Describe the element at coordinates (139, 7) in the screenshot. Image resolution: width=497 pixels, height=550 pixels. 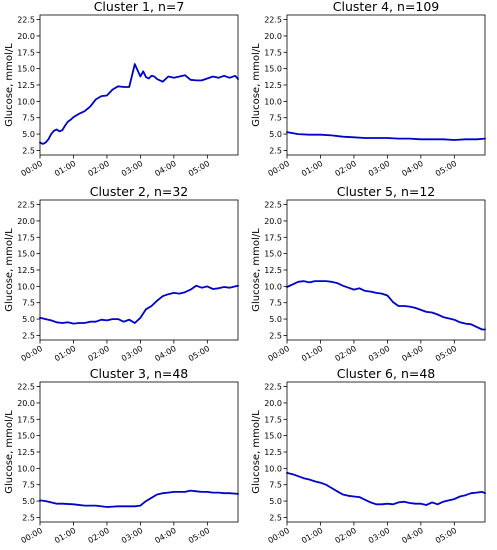
I see `chart-title: Cluster 1, n=7` at that location.